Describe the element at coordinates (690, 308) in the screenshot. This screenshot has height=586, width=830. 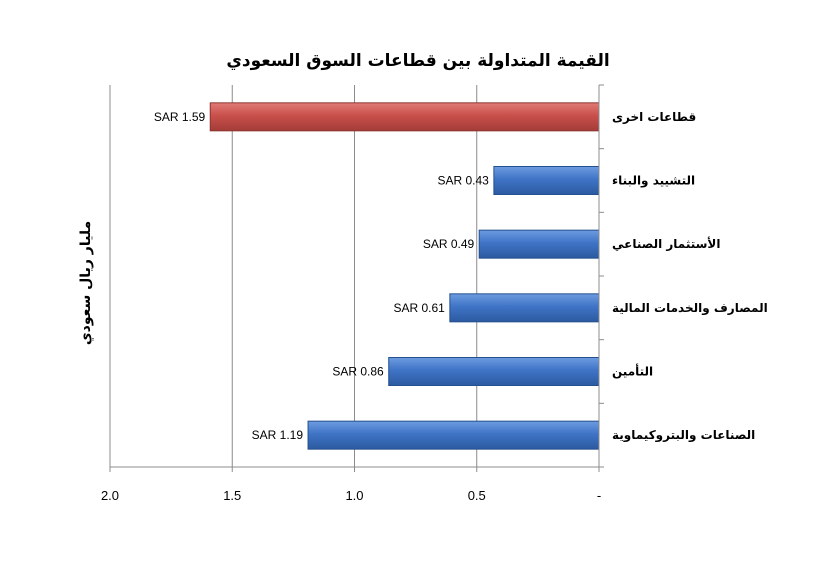
I see `category-label: المصارف والخدمات المالية` at that location.